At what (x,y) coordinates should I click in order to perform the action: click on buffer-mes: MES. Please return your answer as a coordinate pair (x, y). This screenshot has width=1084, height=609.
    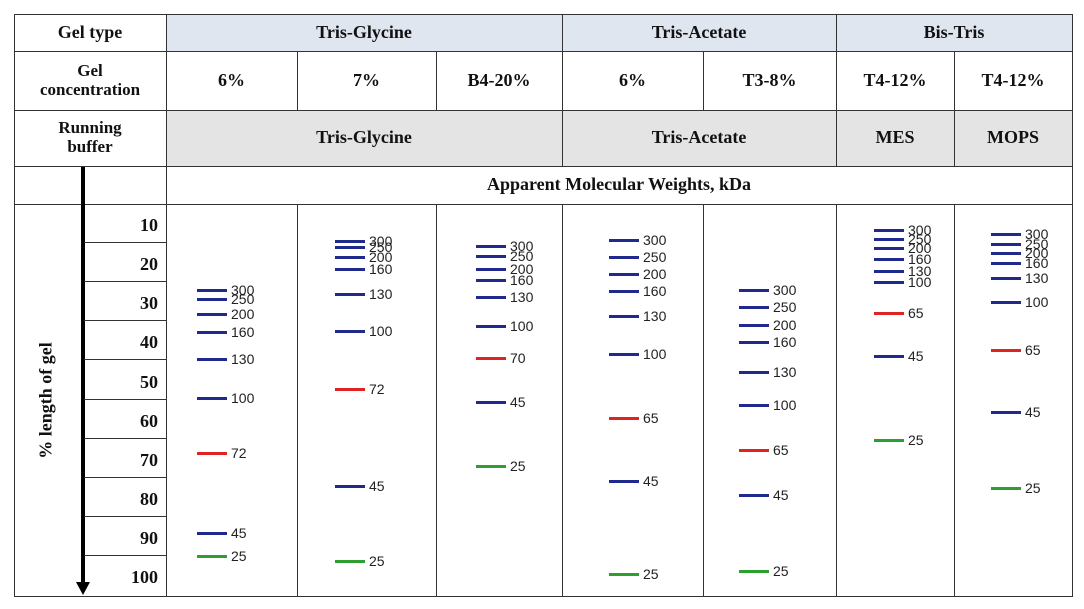
    Looking at the image, I should click on (895, 137).